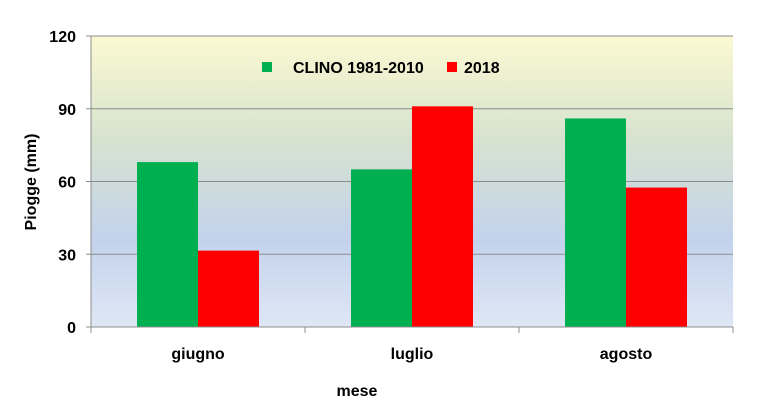 This screenshot has width=776, height=418. Describe the element at coordinates (198, 354) in the screenshot. I see `x-tick-label: giugno` at that location.